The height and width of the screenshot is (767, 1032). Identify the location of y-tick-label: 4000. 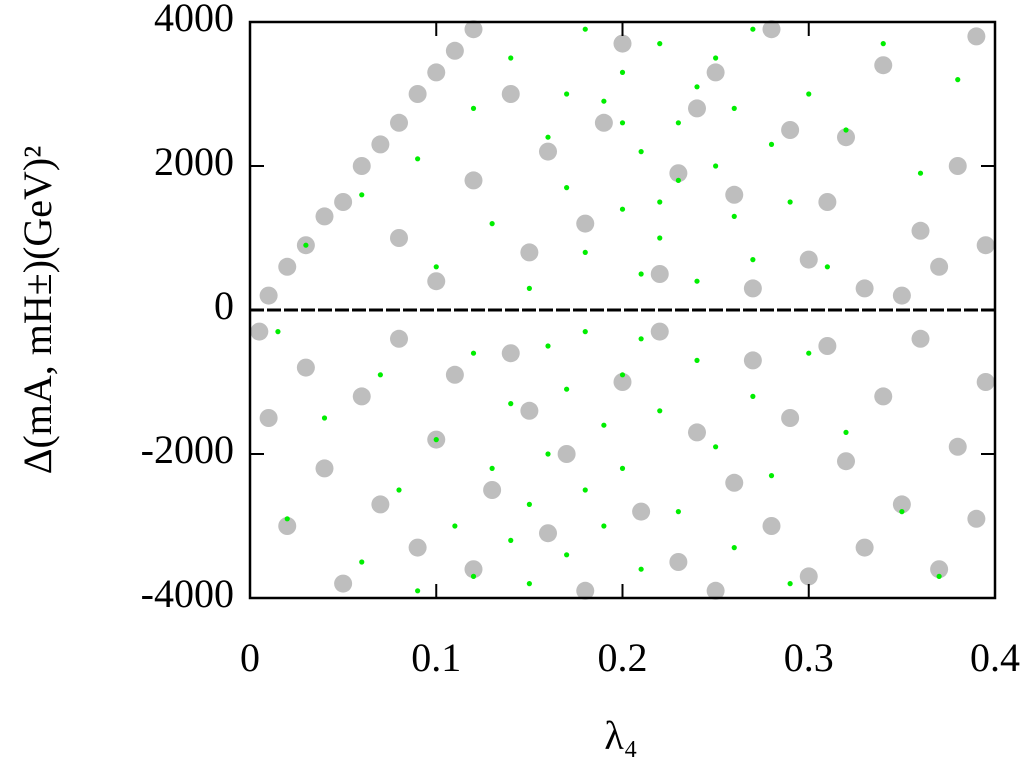
(194, 20).